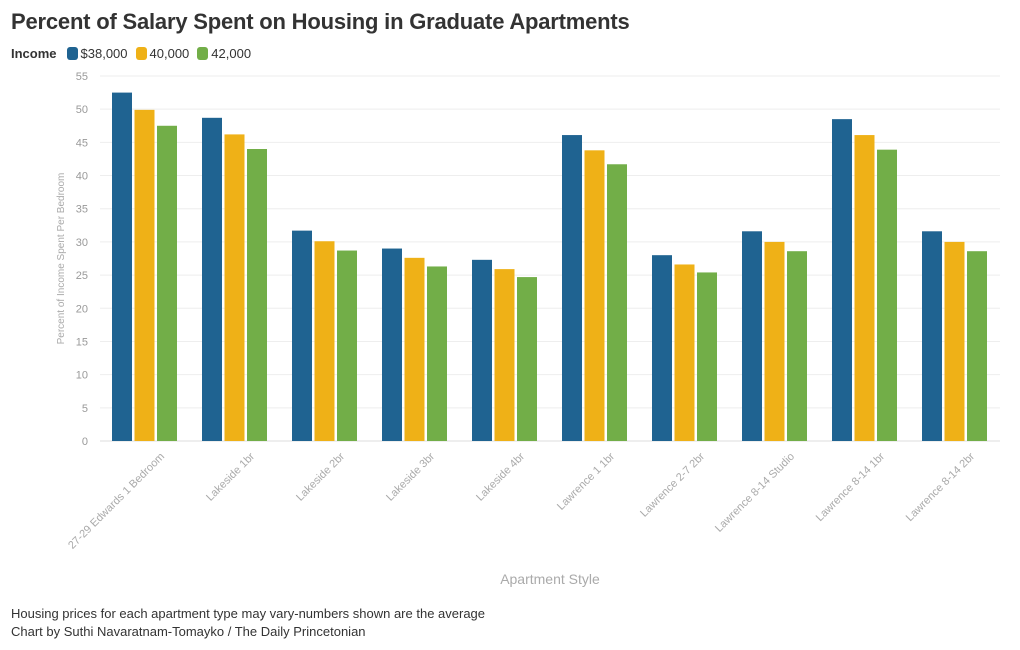  What do you see at coordinates (230, 476) in the screenshot?
I see `x-tick-label: Lakeside 1br` at bounding box center [230, 476].